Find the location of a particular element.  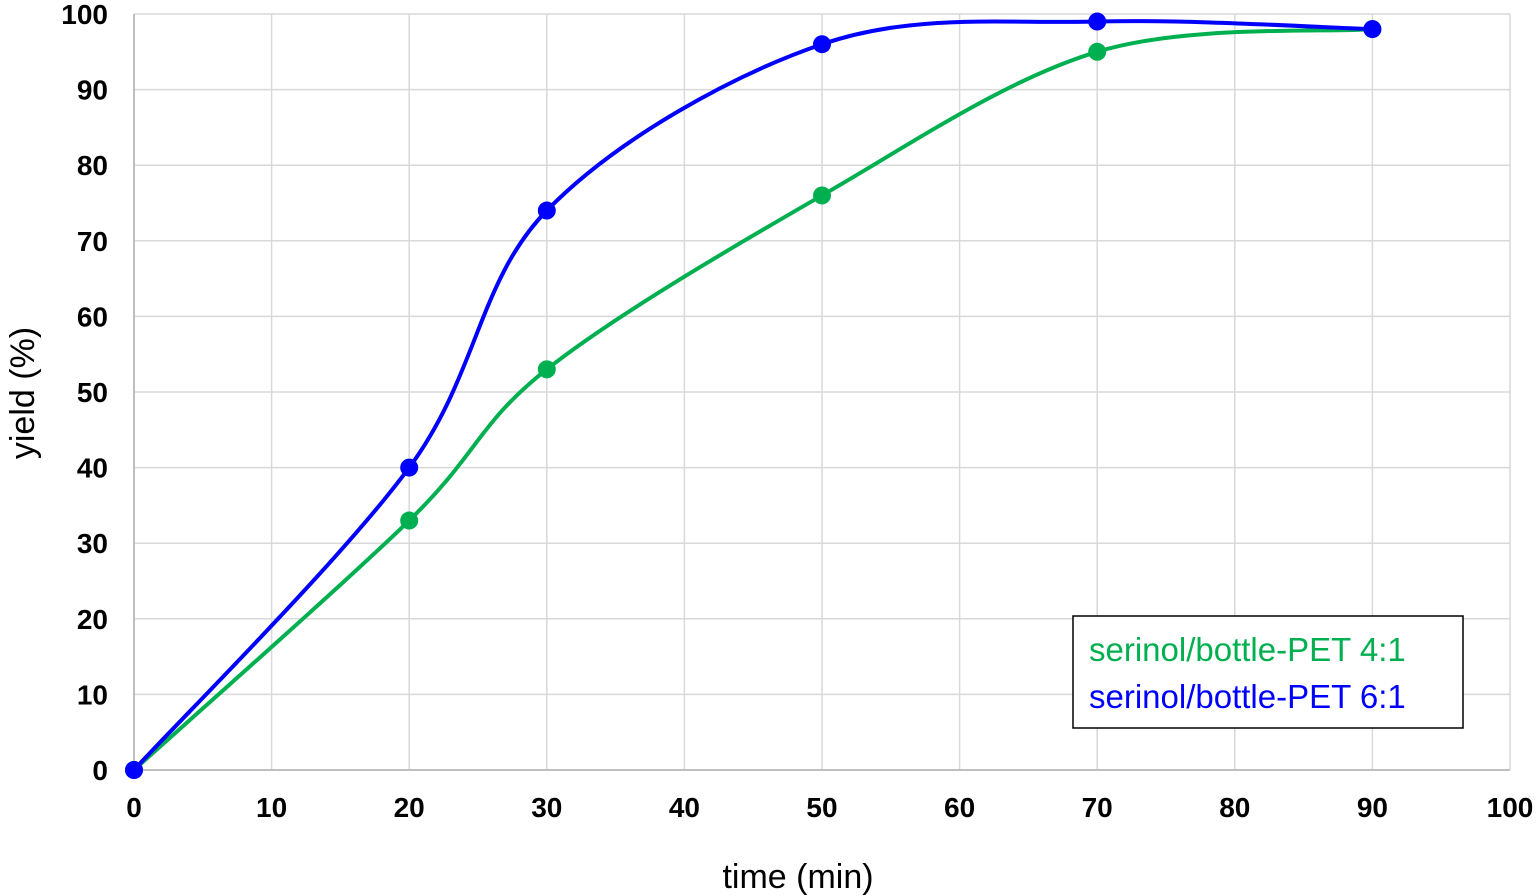

y-tick-label-60: 60 is located at coordinates (92, 316).